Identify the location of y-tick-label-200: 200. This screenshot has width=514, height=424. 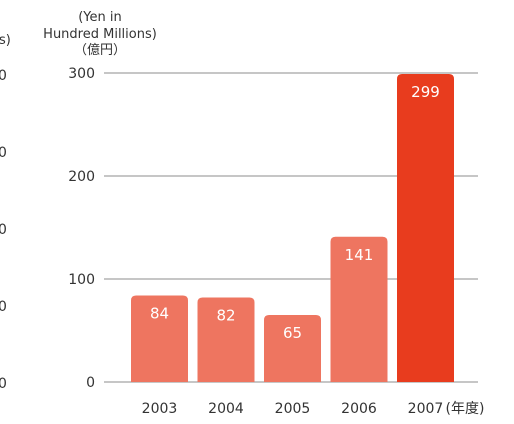
(81, 177).